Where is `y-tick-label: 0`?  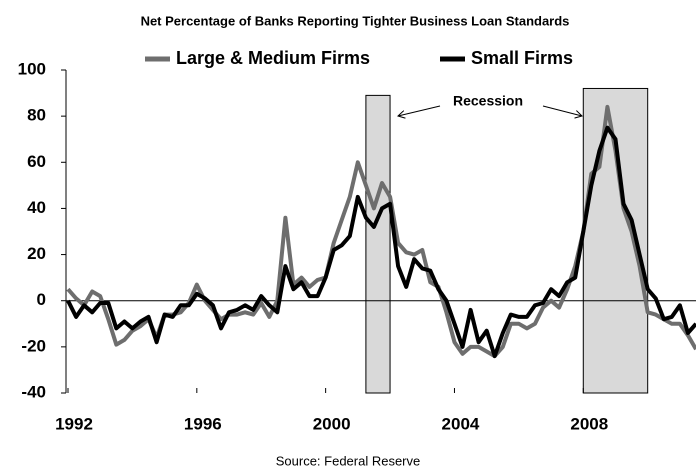 y-tick-label: 0 is located at coordinates (41, 299).